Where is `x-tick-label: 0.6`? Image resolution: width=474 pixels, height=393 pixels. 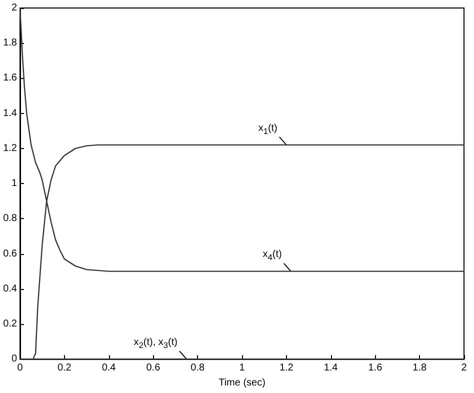 x-tick-label: 0.6 is located at coordinates (153, 368).